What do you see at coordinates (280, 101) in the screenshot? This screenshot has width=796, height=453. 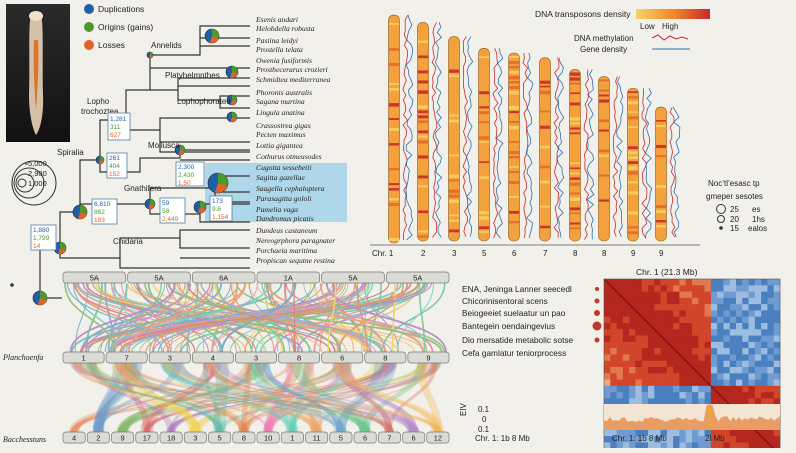 I see `species-label: Sagana martina` at bounding box center [280, 101].